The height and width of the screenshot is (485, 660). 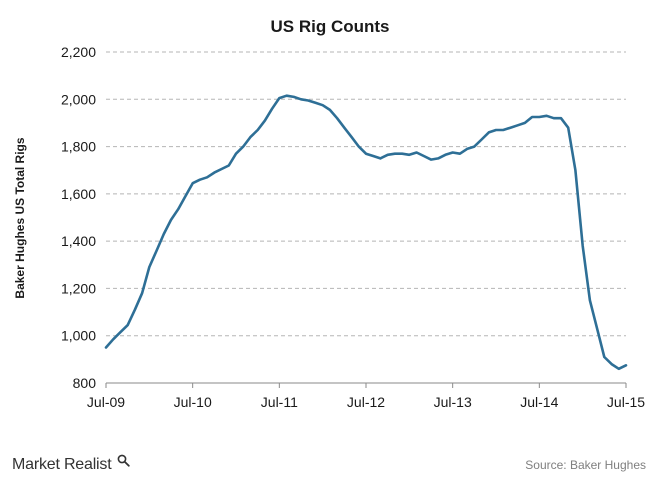 What do you see at coordinates (62, 464) in the screenshot?
I see `brand-name: Market Realist` at bounding box center [62, 464].